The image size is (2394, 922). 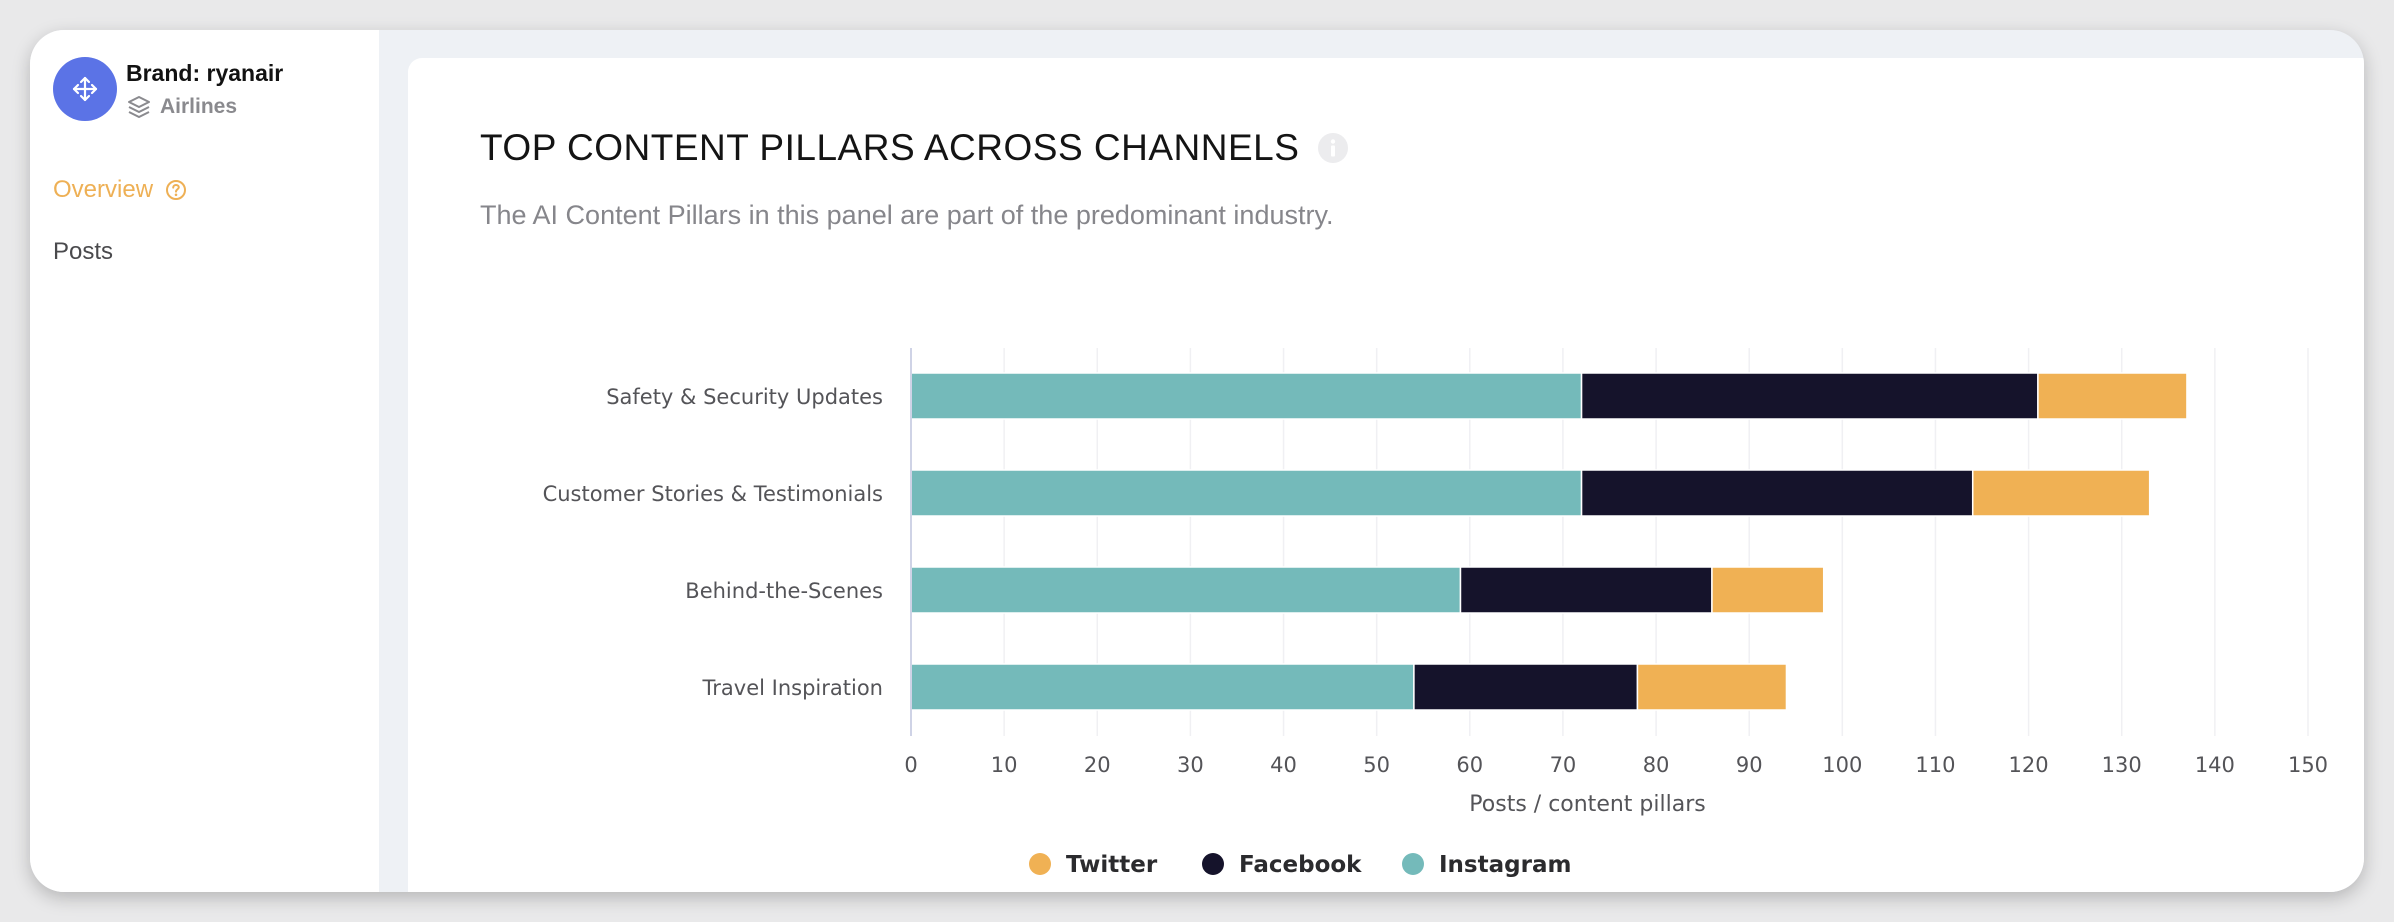 What do you see at coordinates (890, 147) in the screenshot?
I see `panel-title: TOP CONTENT PILLARS ACROSS CHANNELS` at bounding box center [890, 147].